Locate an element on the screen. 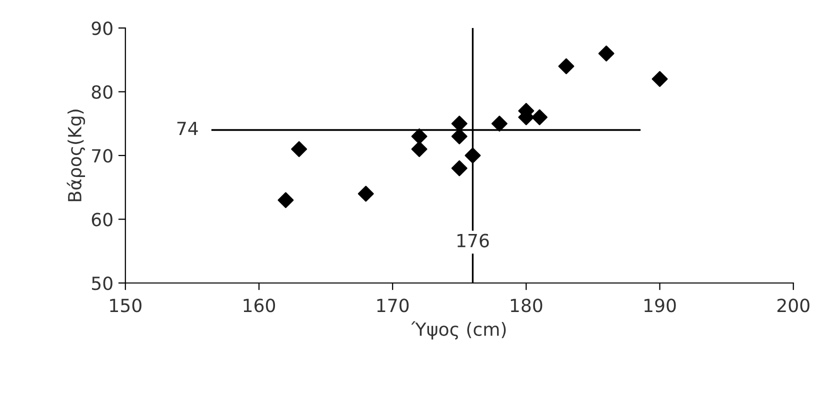 The image size is (836, 400). y-axis-title: Βάρος(Kg) is located at coordinates (76, 156).